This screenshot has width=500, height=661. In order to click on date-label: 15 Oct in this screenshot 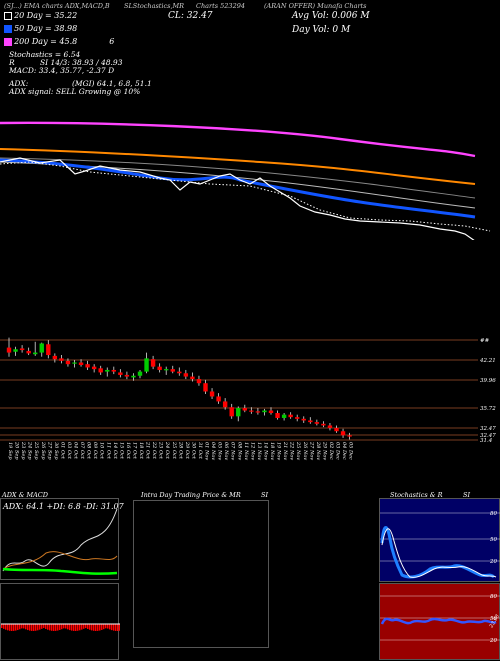, I will do `click(121, 451)`.